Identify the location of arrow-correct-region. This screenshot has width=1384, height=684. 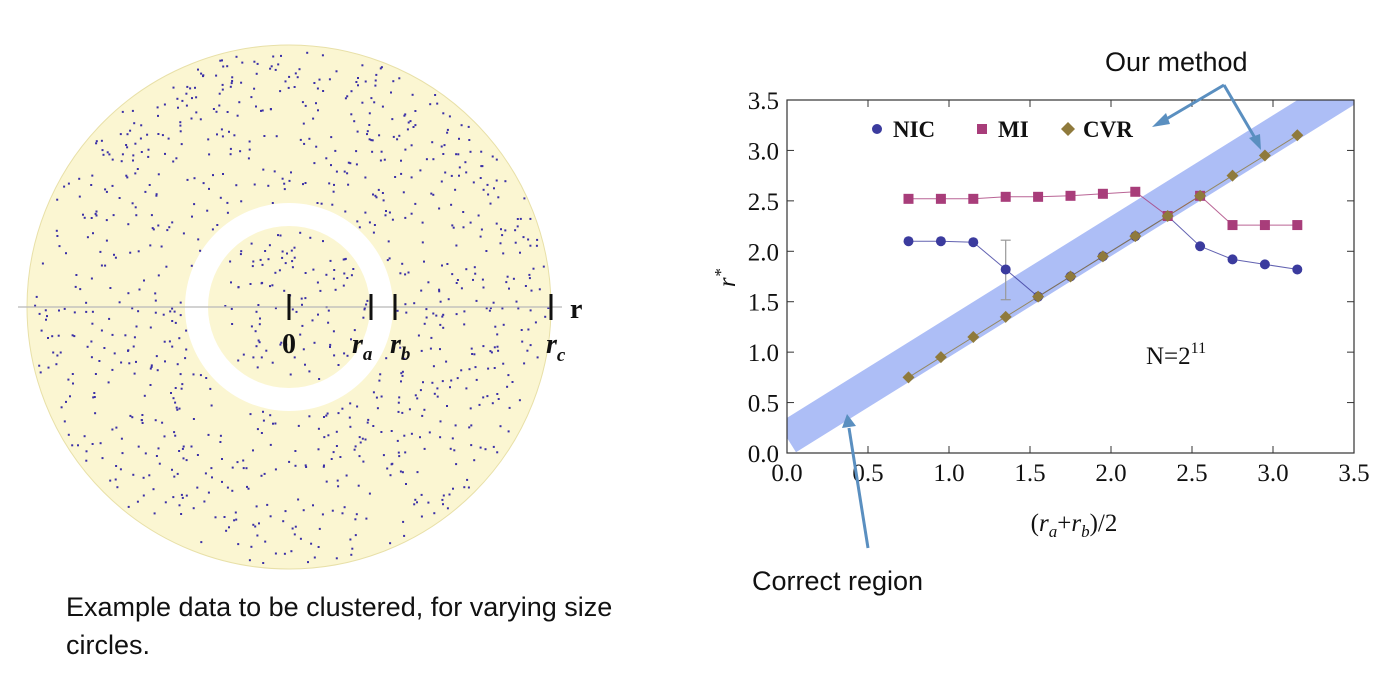
(858, 488).